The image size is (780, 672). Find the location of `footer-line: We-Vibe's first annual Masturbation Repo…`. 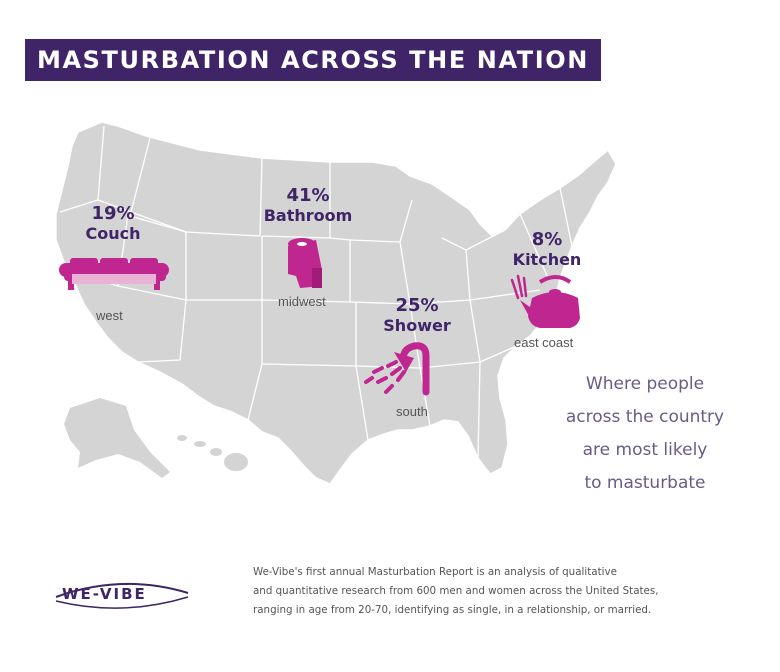

footer-line: We-Vibe's first annual Masturbation Repo… is located at coordinates (435, 572).